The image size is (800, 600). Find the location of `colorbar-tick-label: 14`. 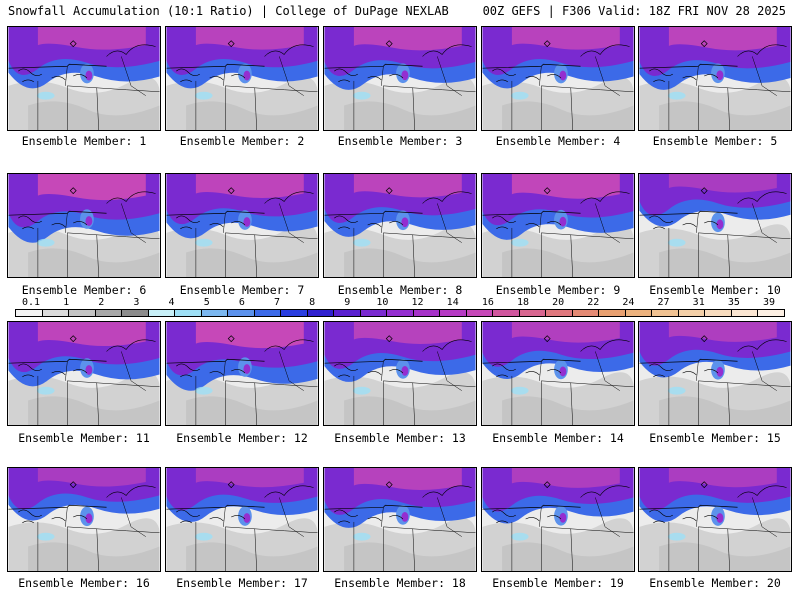

colorbar-tick-label: 14 is located at coordinates (452, 302).